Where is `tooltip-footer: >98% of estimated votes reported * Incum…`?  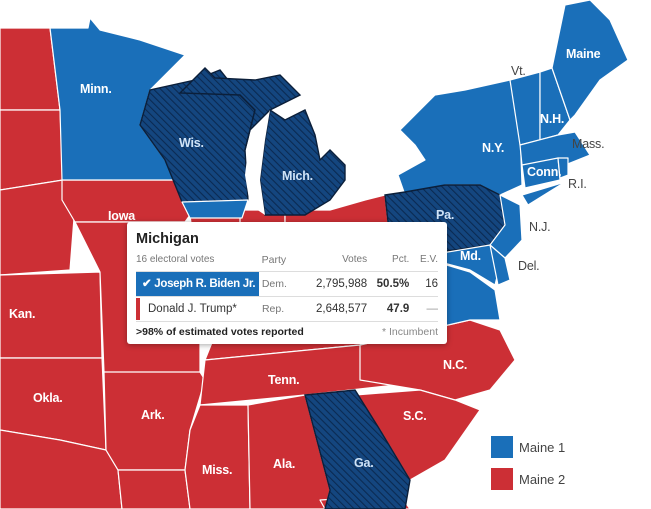 tooltip-footer: >98% of estimated votes reported * Incum… is located at coordinates (287, 332).